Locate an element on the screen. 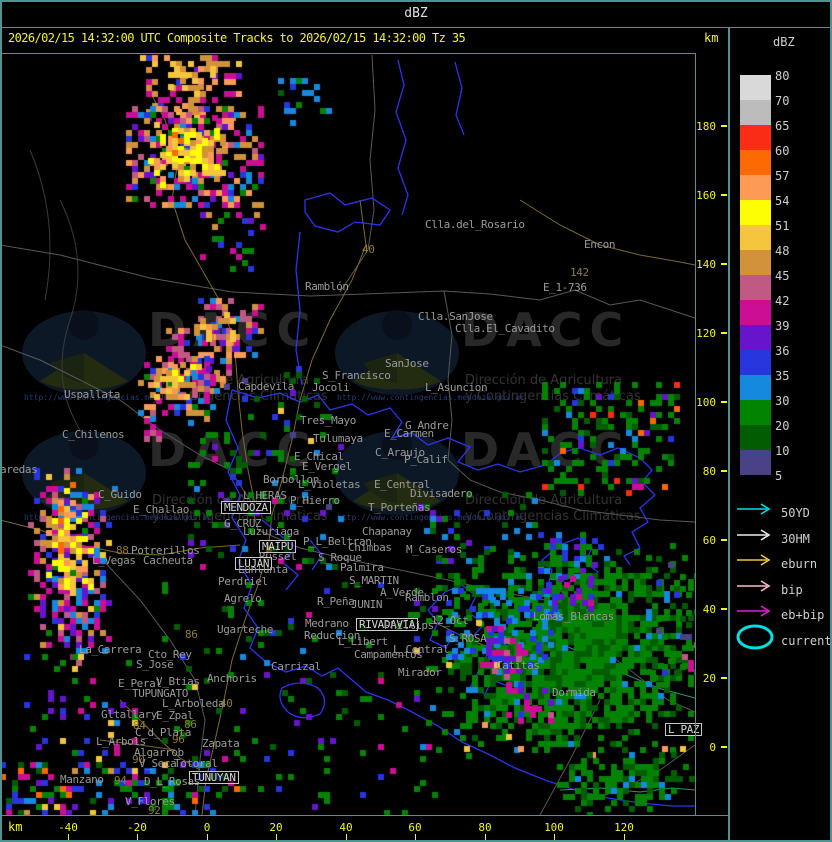 The height and width of the screenshot is (842, 832). map-label-town: M_Caseros is located at coordinates (434, 549).